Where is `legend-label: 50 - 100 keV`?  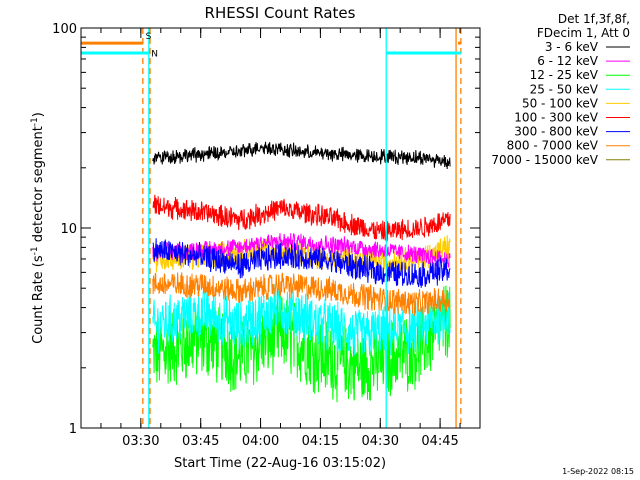
legend-label: 50 - 100 keV is located at coordinates (560, 103).